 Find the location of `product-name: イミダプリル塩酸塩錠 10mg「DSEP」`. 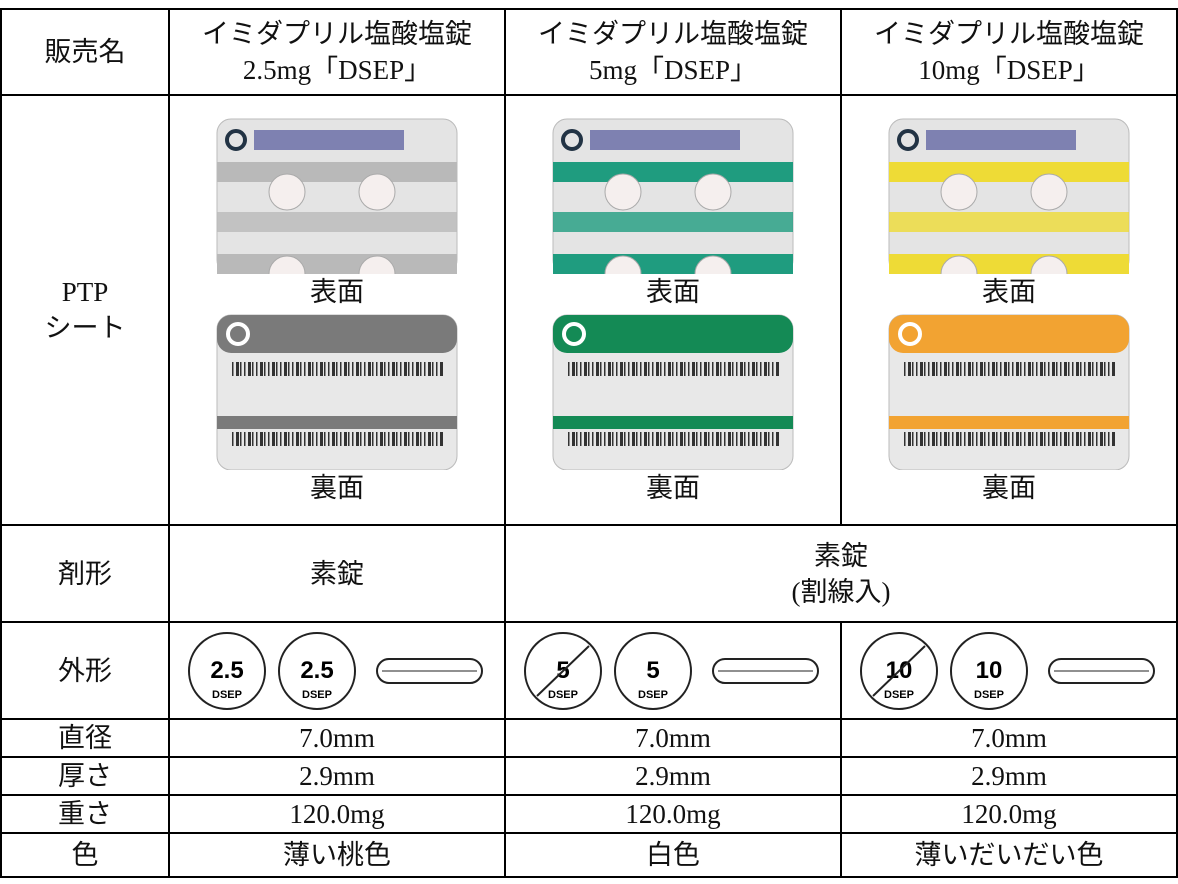

product-name: イミダプリル塩酸塩錠 10mg「DSEP」 is located at coordinates (1009, 52).